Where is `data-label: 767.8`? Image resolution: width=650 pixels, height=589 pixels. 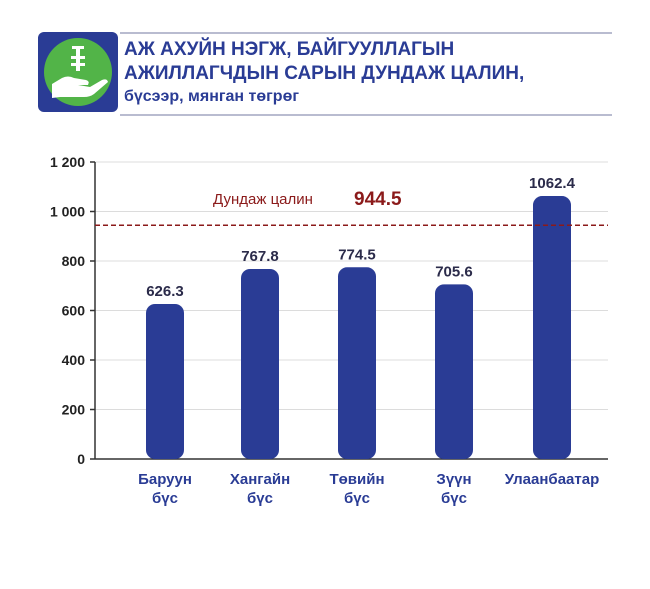 data-label: 767.8 is located at coordinates (260, 256).